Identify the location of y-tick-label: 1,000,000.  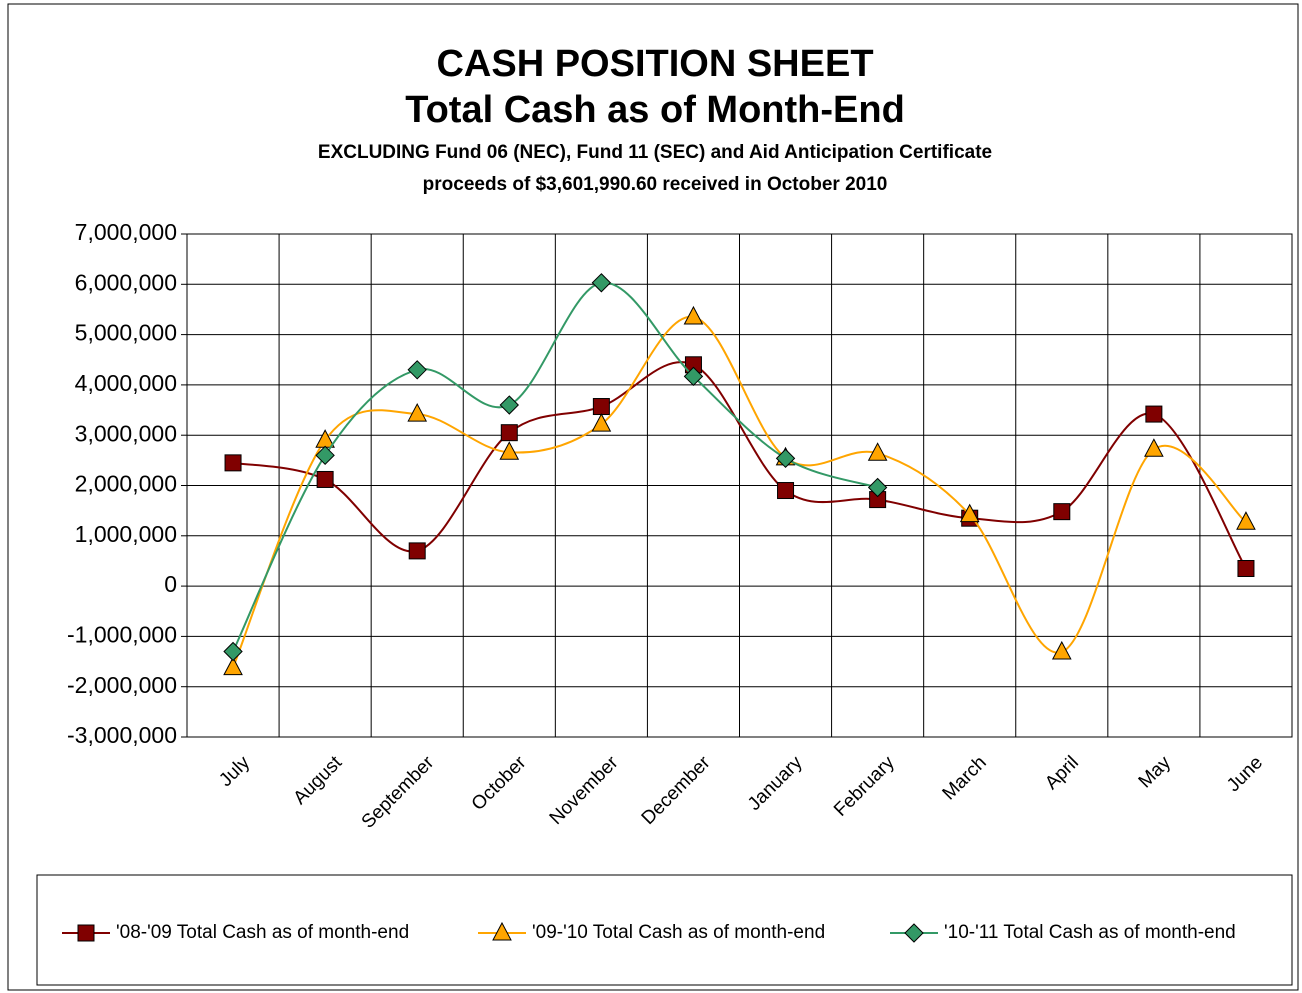
(126, 534).